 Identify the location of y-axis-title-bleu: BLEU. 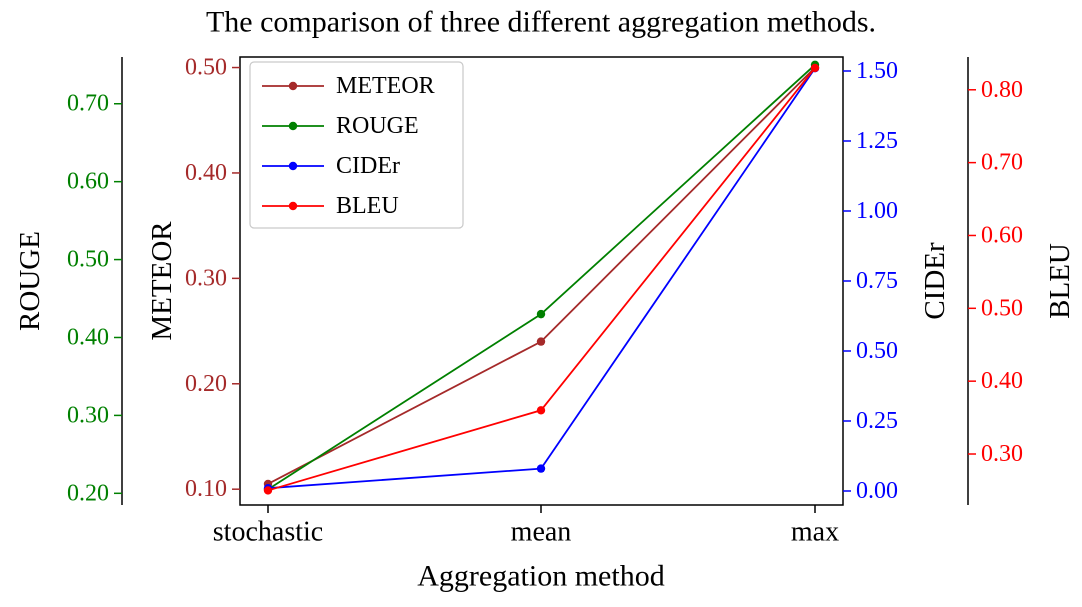
(1060, 281).